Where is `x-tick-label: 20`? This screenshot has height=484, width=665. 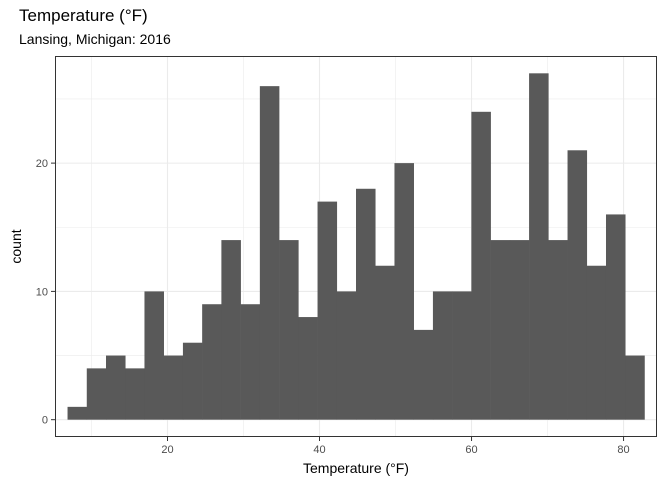
x-tick-label: 20 is located at coordinates (167, 450).